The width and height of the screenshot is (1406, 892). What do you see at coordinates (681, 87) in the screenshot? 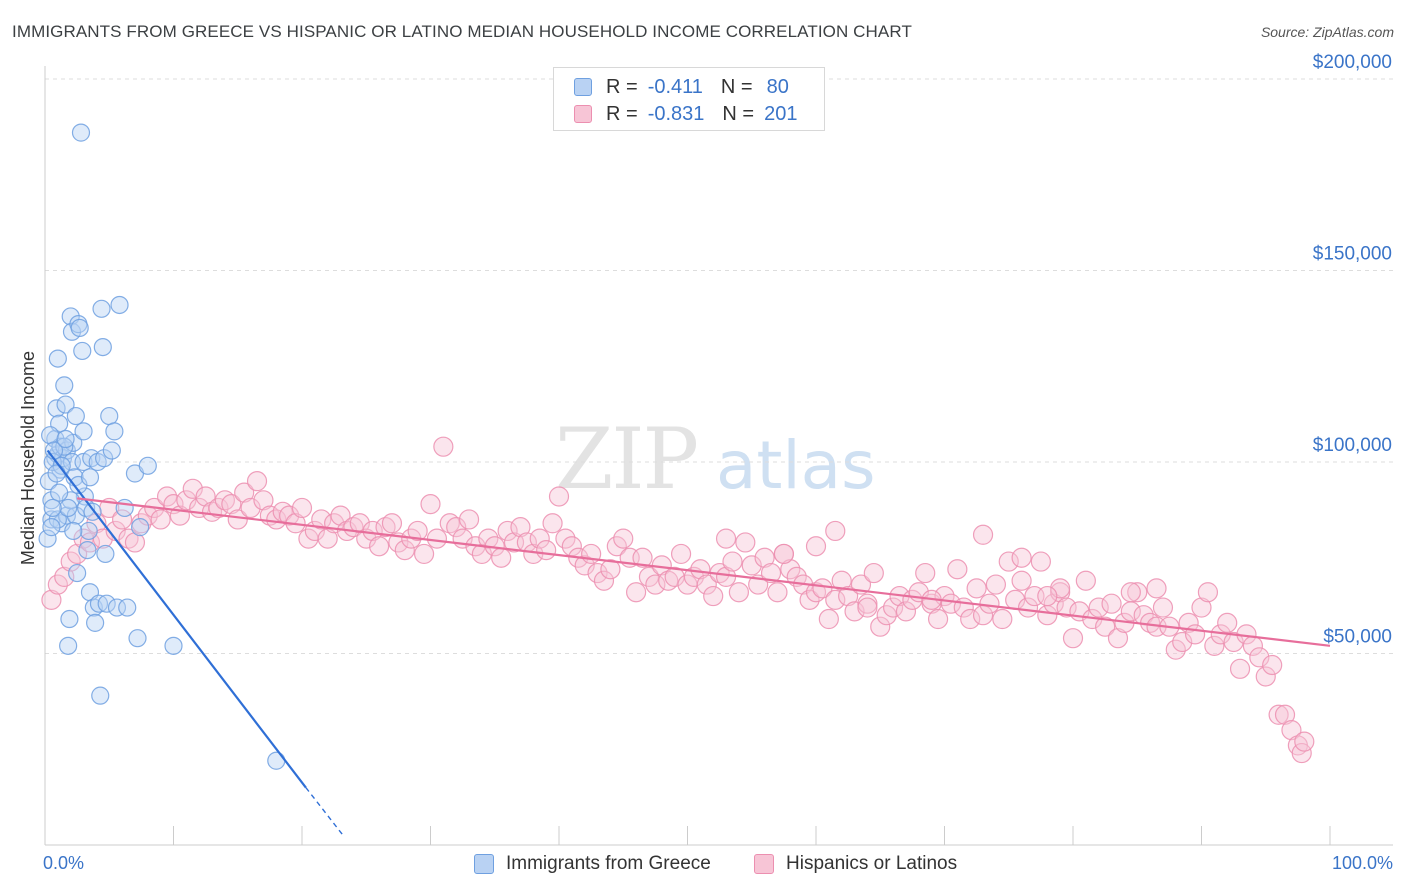
I see `legend-row-greece: R = -0.411 N = 80` at bounding box center [681, 87].